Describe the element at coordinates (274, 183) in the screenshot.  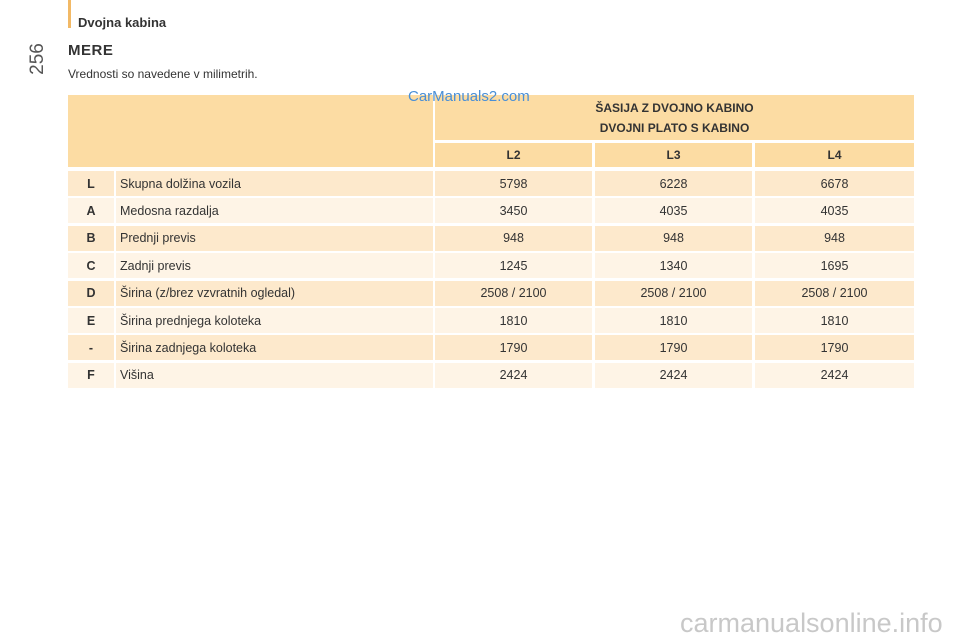
I see `row-label: Skupna dolžina vozila` at that location.